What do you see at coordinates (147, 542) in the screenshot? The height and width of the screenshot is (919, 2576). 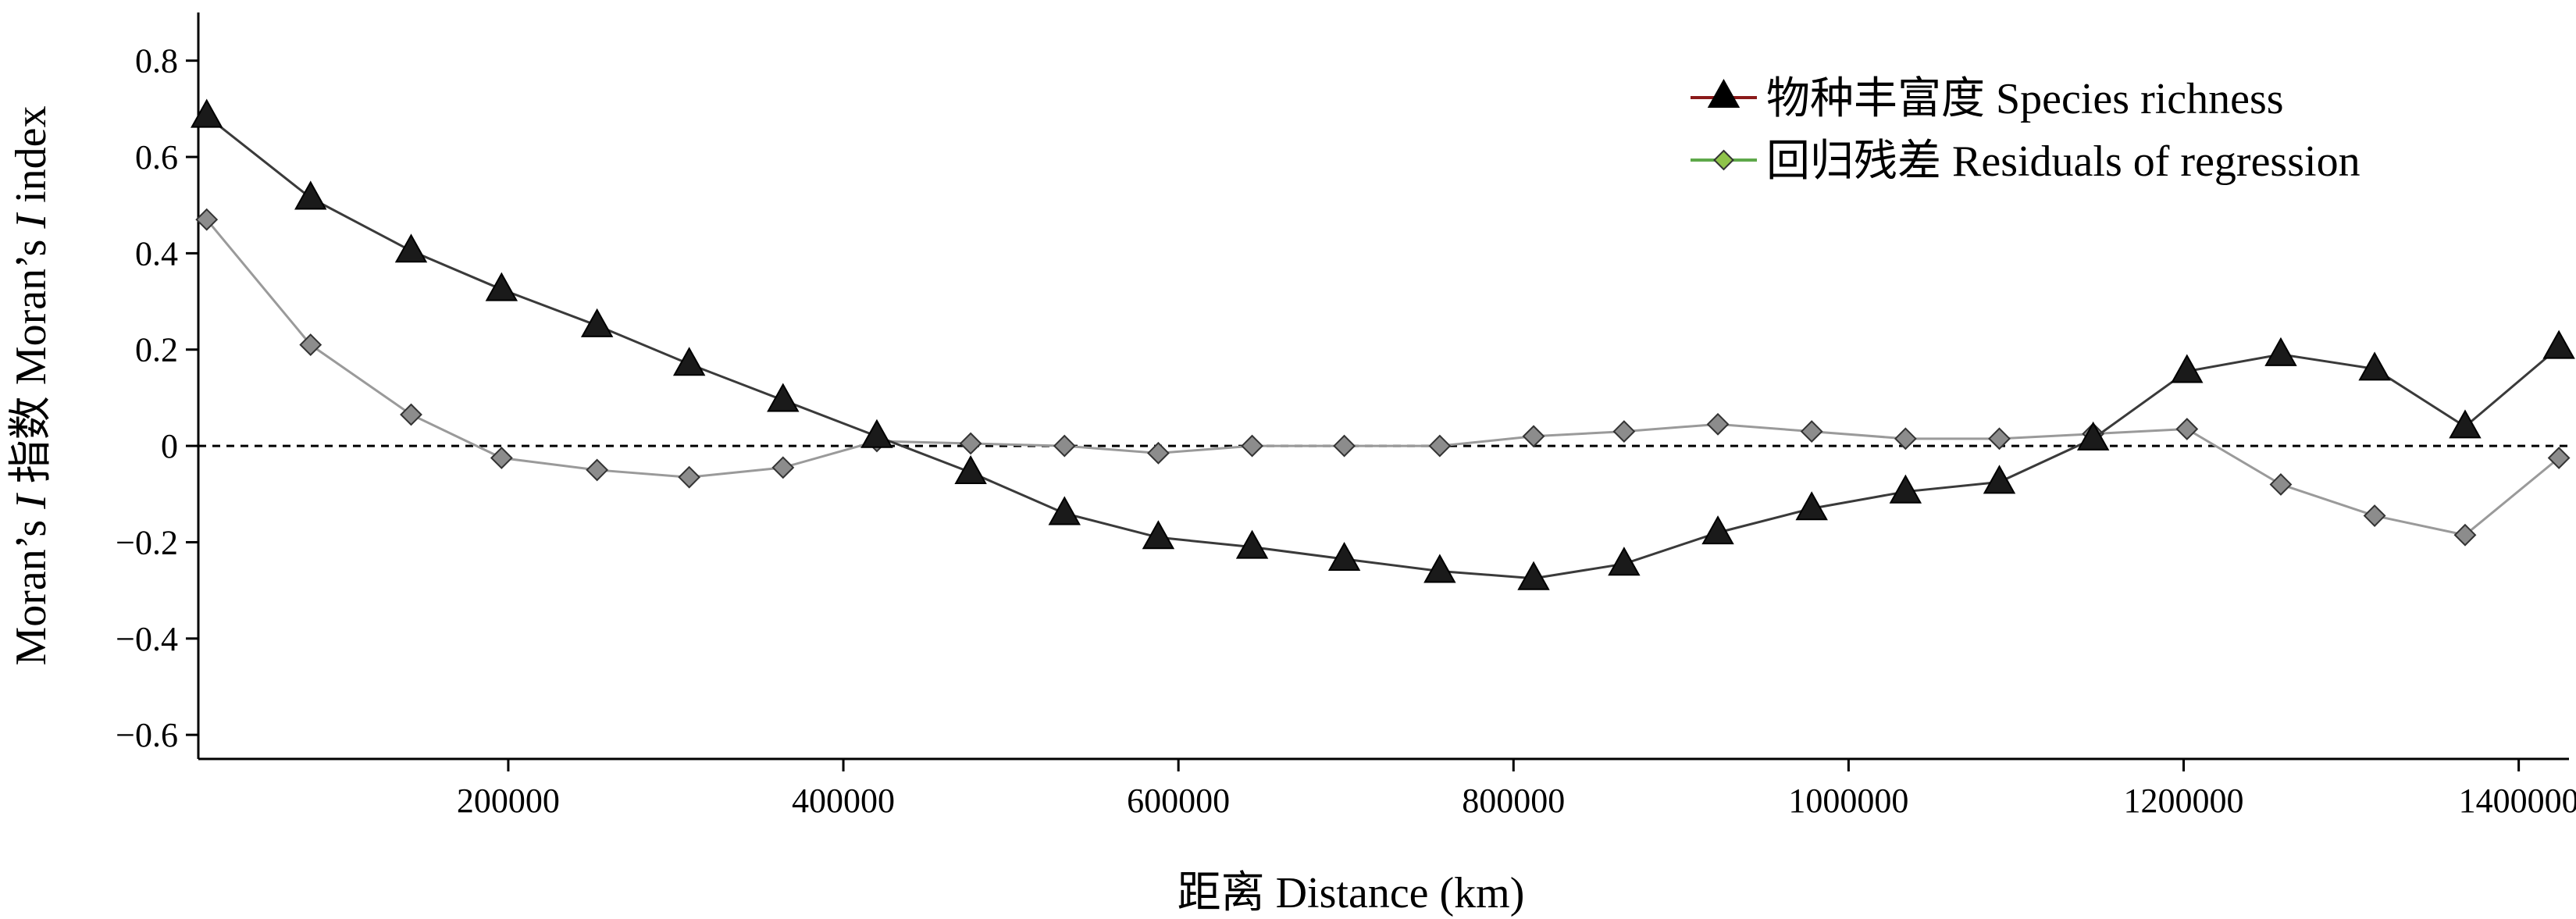 I see `y-tick-label: −0.2` at bounding box center [147, 542].